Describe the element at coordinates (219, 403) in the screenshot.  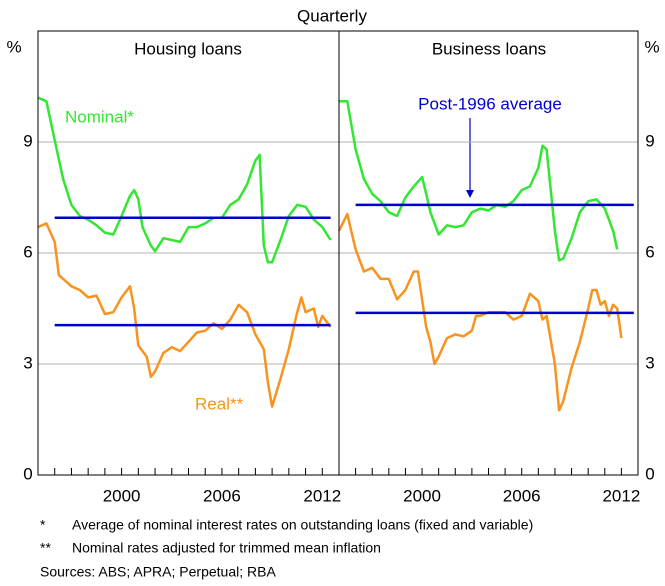
I see `series-label: Real**` at that location.